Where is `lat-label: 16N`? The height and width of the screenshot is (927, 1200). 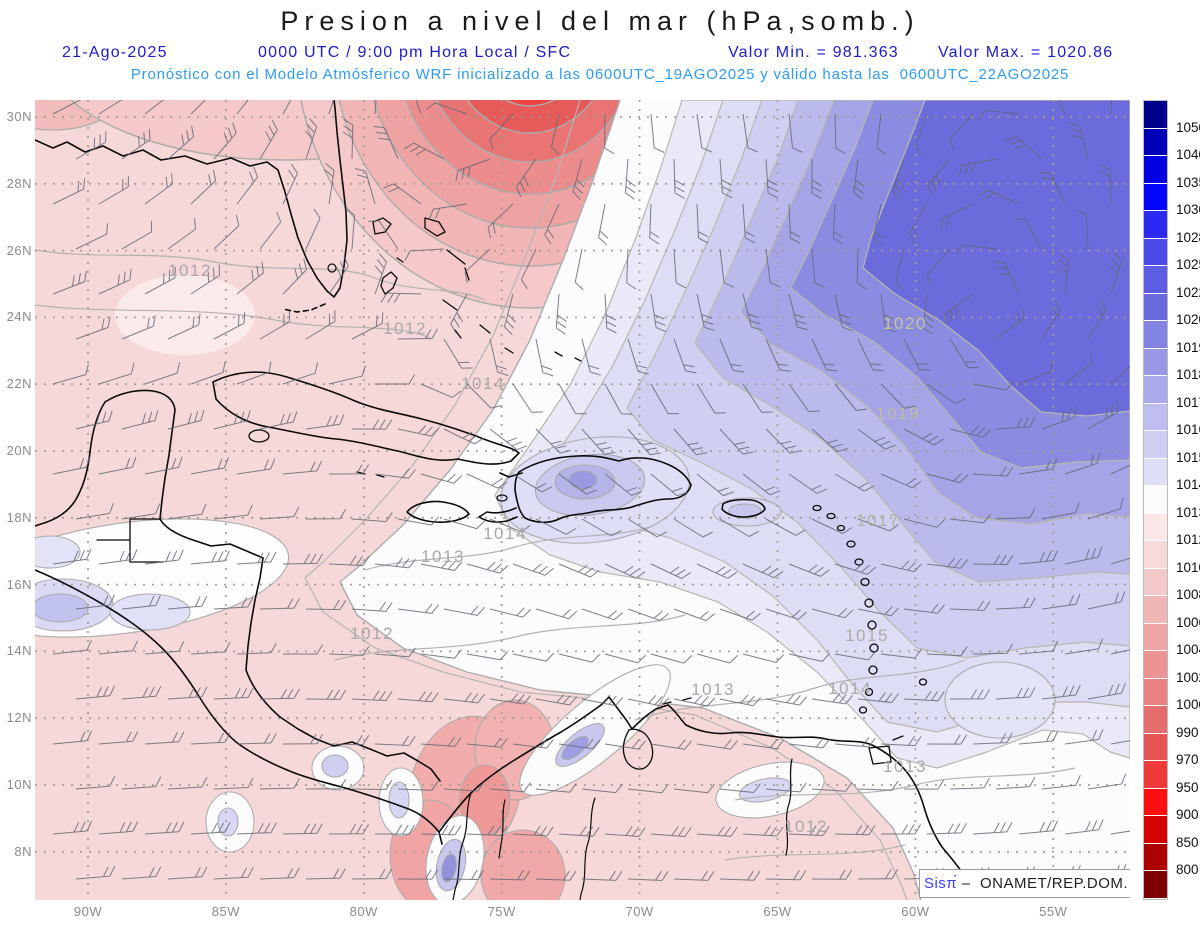
lat-label: 16N is located at coordinates (19, 584).